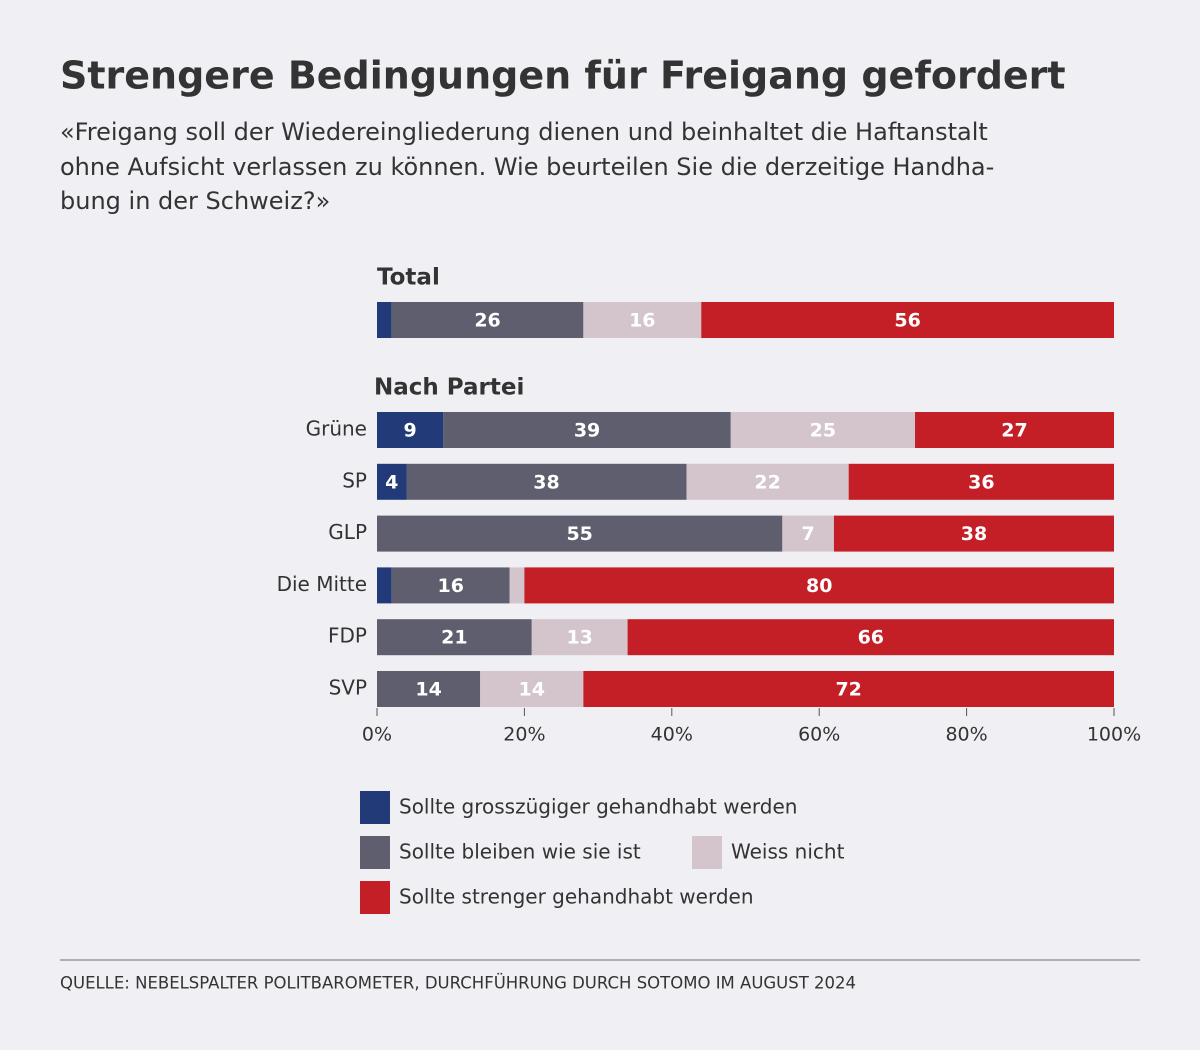  What do you see at coordinates (322, 584) in the screenshot?
I see `y-tick-label: Die Mitte` at bounding box center [322, 584].